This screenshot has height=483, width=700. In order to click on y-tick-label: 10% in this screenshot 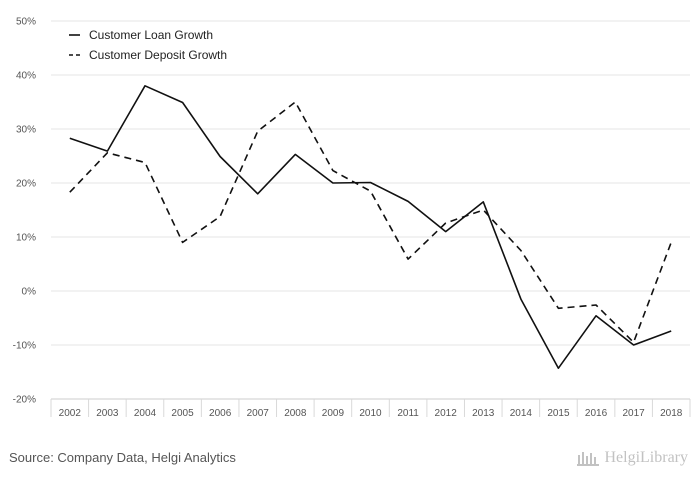, I will do `click(26, 238)`.